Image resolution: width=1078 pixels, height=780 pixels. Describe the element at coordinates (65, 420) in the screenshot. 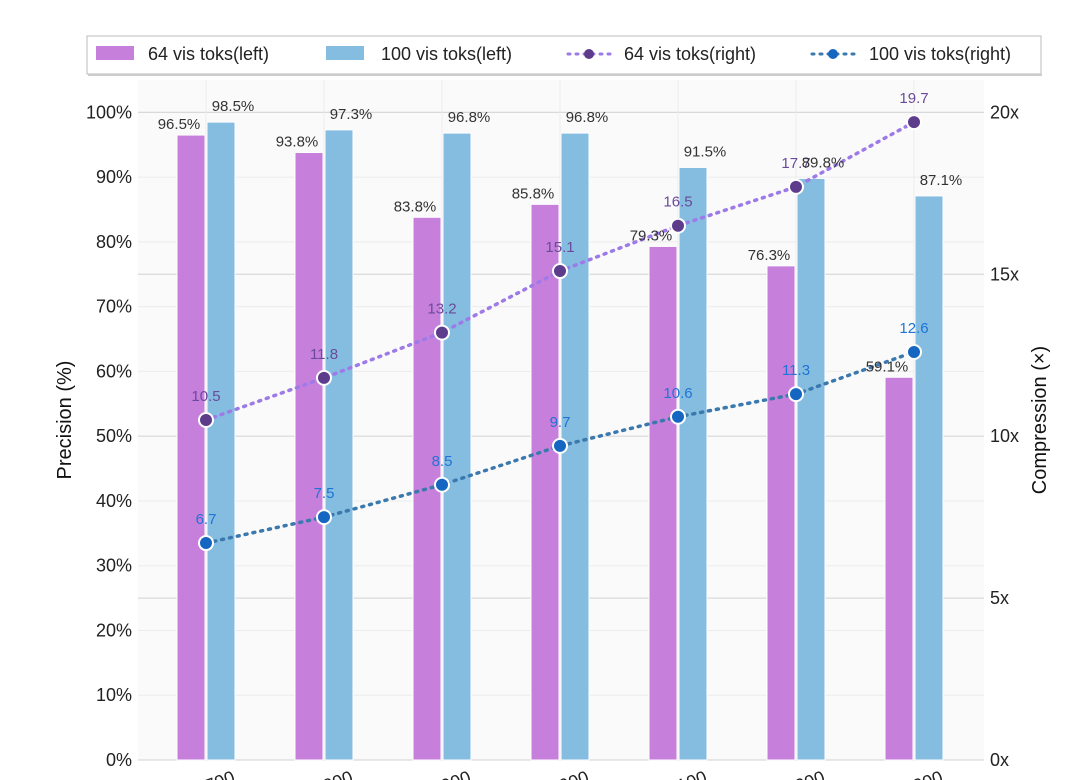

I see `y-axis-title: Precision (%)` at that location.